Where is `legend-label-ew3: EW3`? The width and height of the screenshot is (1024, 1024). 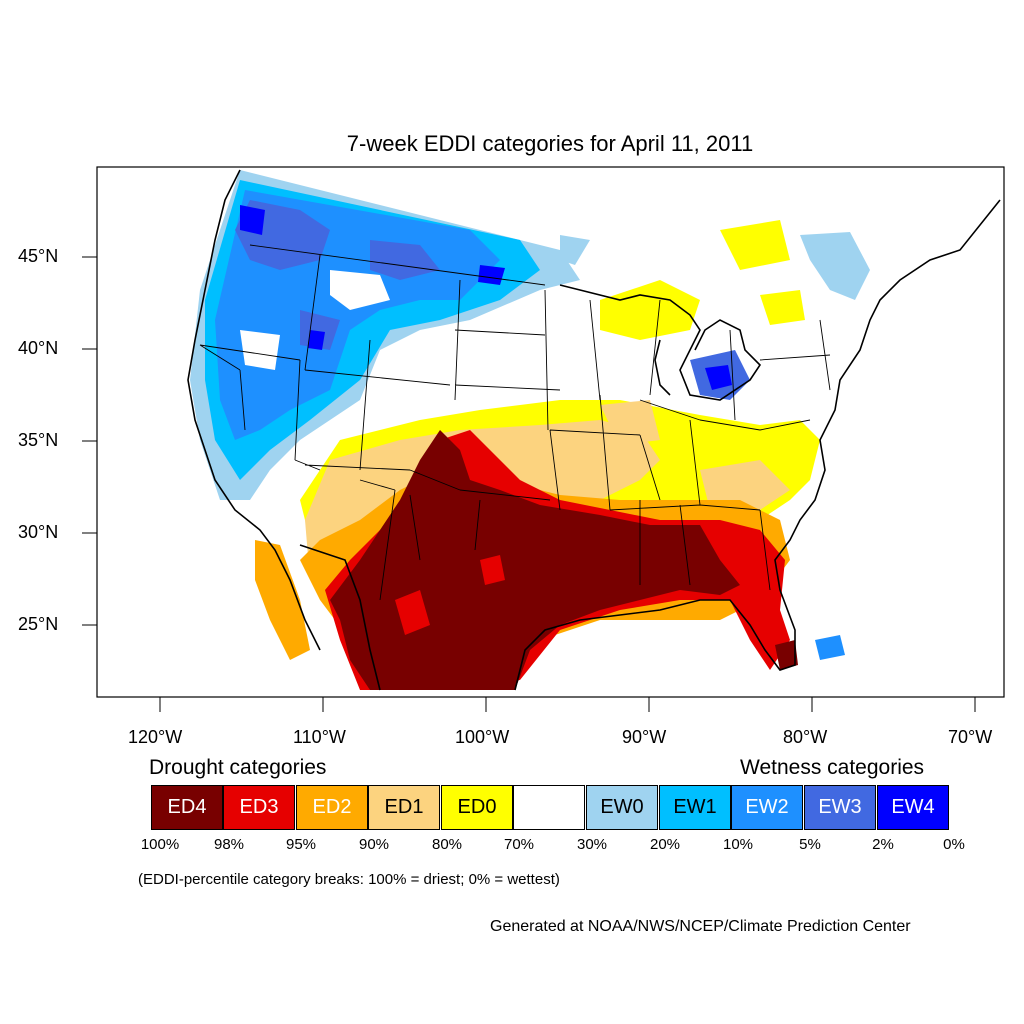
legend-label-ew3: EW3 is located at coordinates (840, 807).